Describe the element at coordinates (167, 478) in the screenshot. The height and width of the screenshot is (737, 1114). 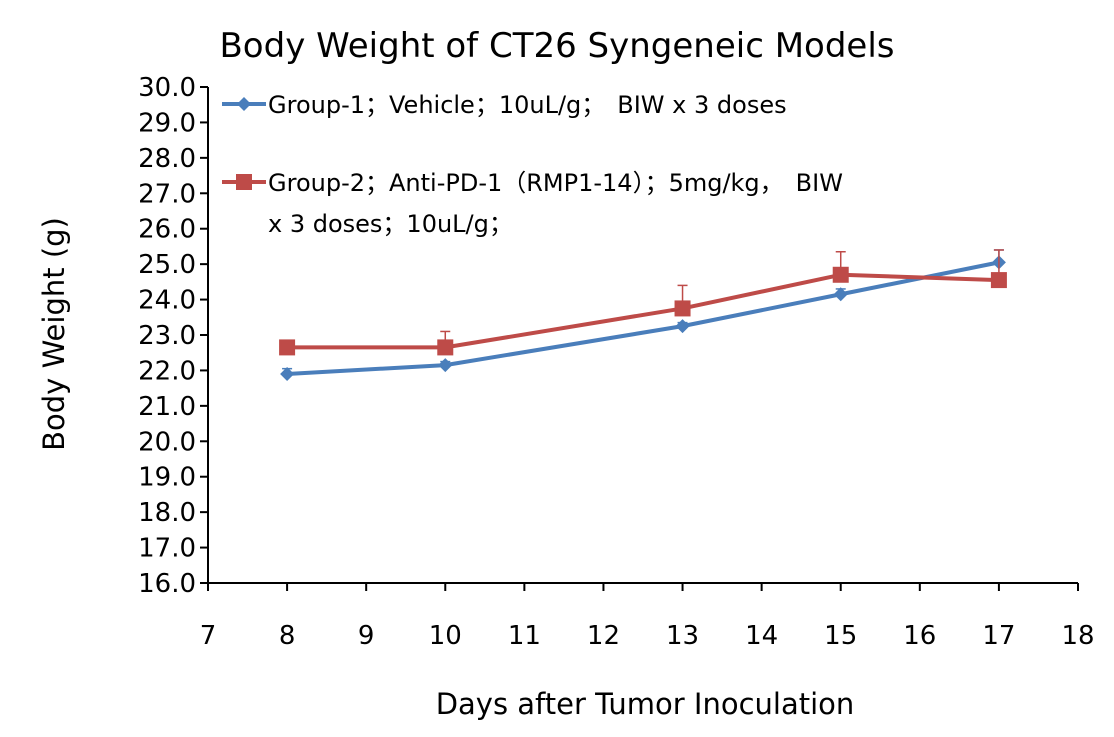
I see `y-tick-label: 19.0` at that location.